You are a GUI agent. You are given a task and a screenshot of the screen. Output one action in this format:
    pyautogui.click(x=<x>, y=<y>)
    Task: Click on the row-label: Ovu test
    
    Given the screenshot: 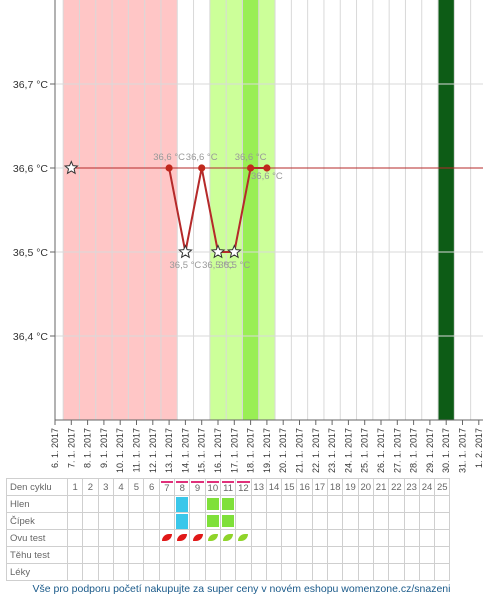 What is the action you would take?
    pyautogui.click(x=37, y=538)
    